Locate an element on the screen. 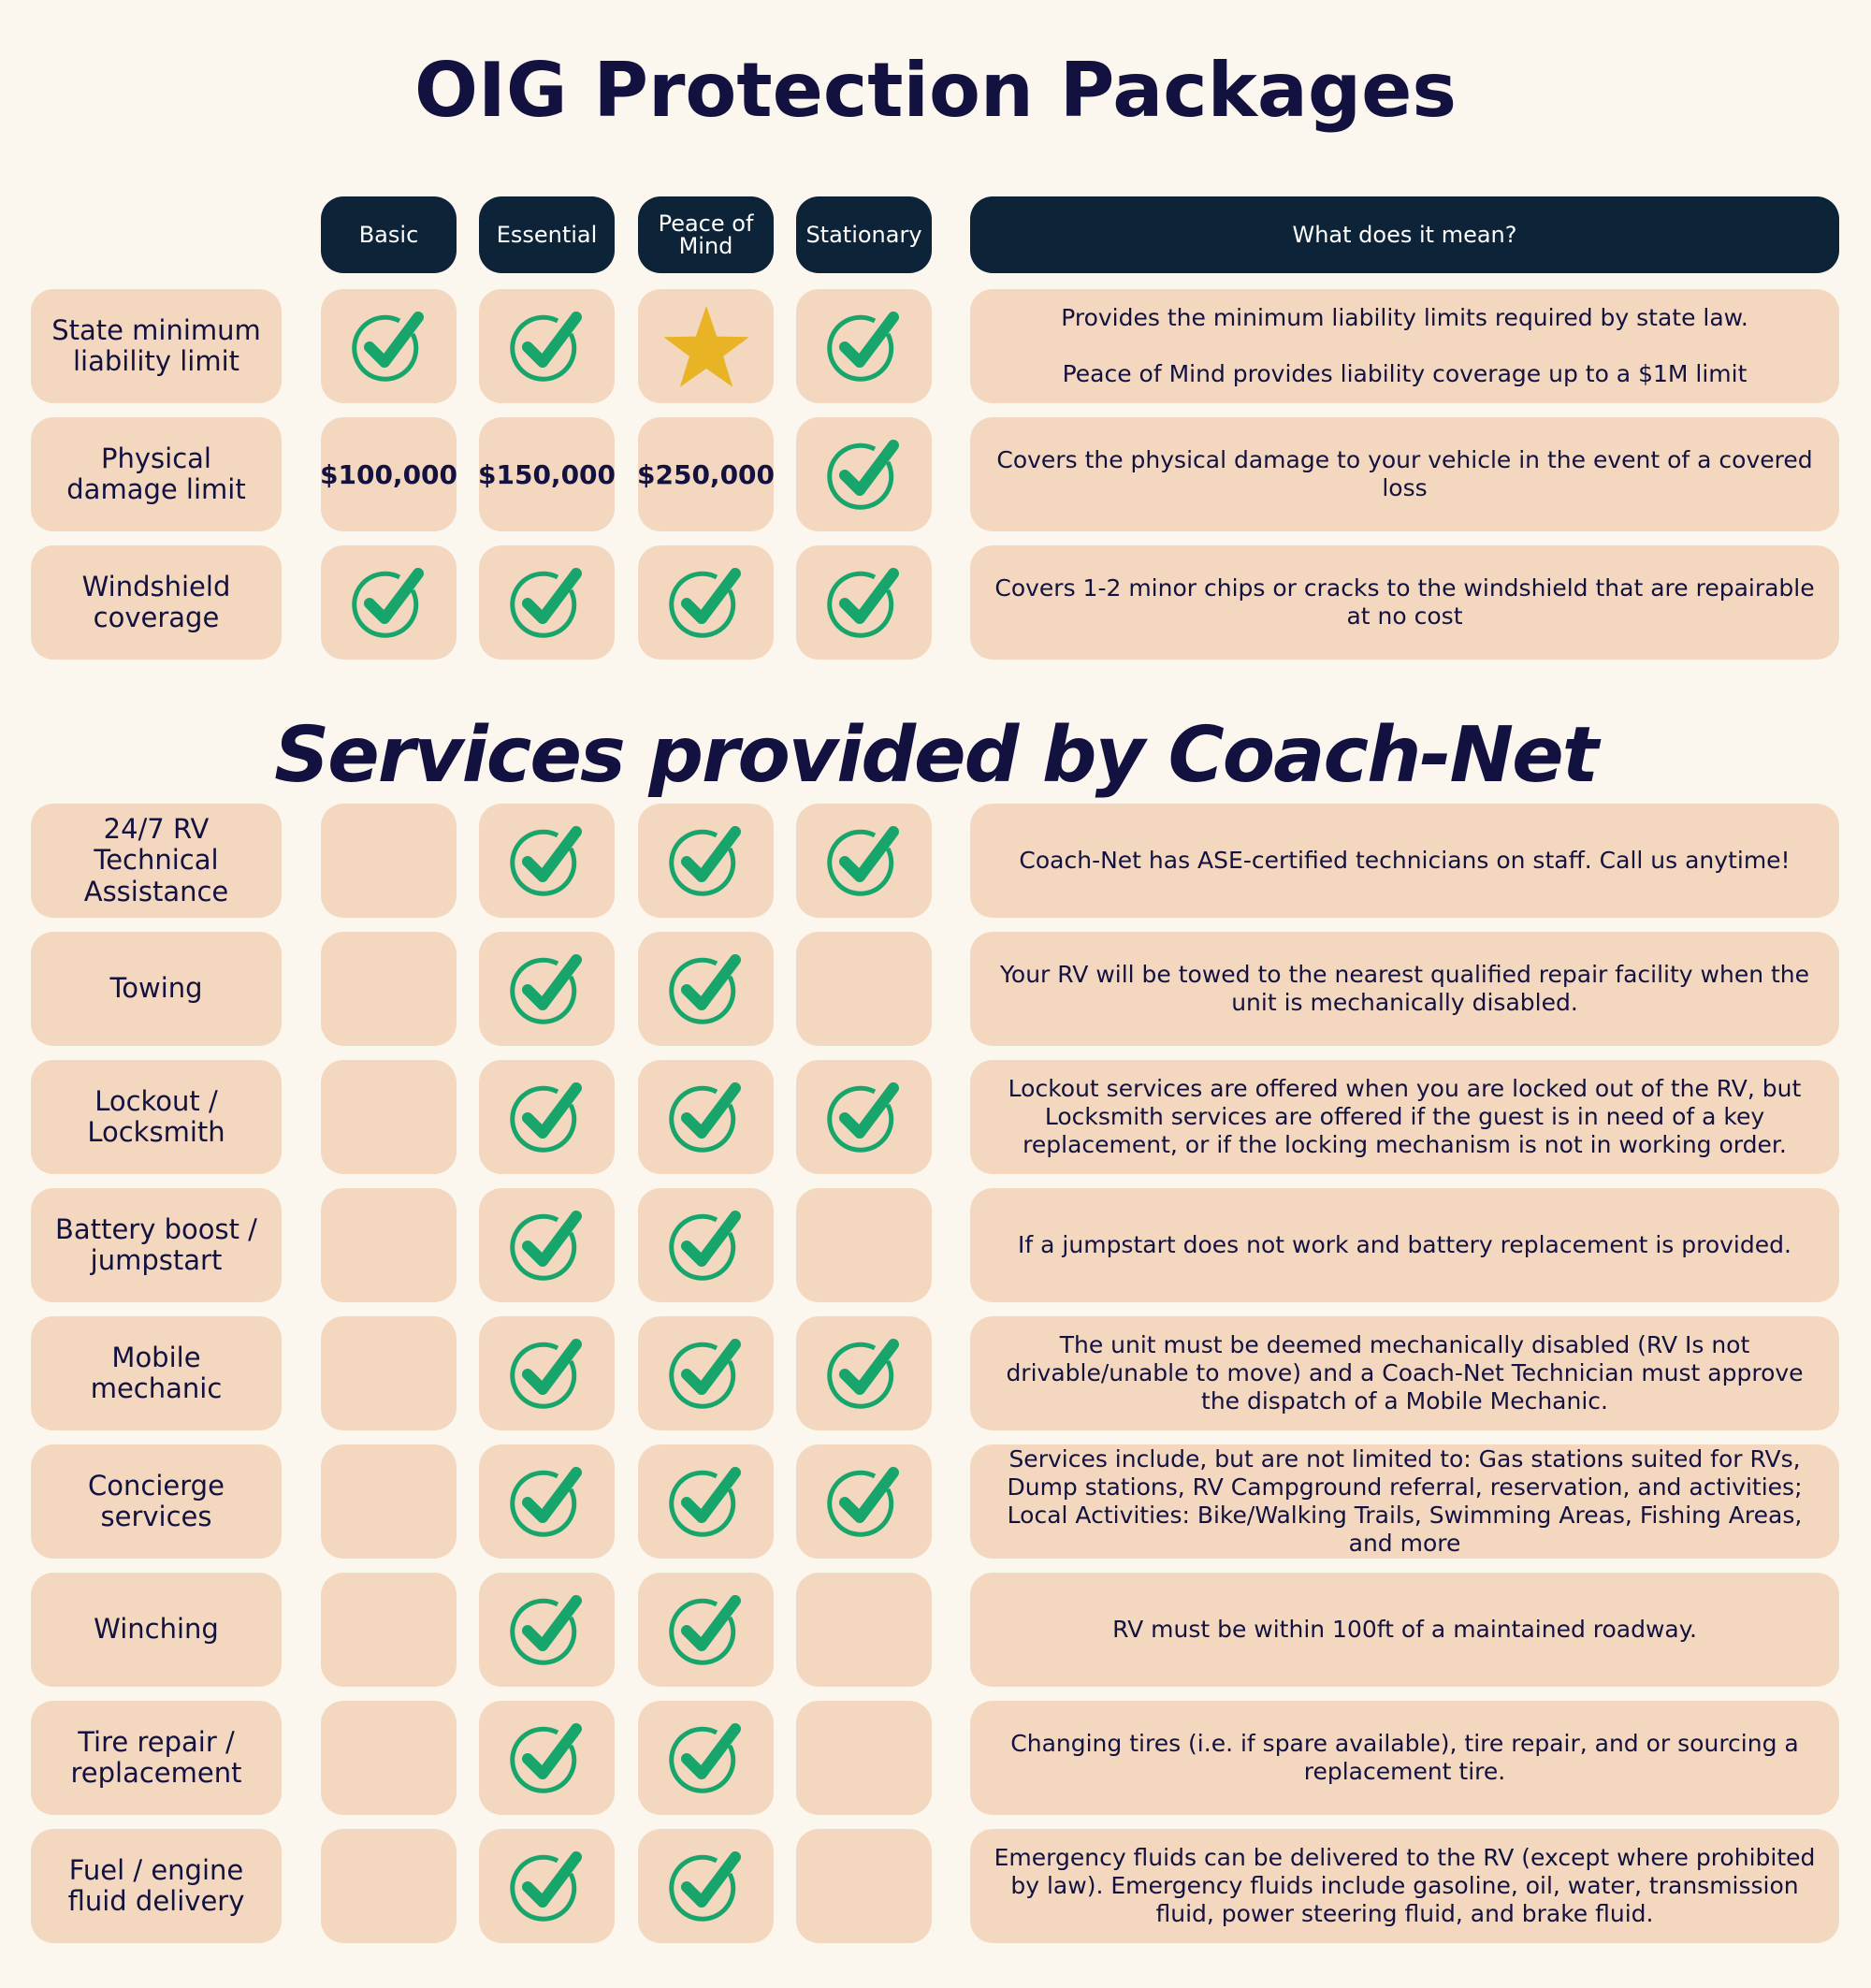 Image resolution: width=1871 pixels, height=1988 pixels. column-header: Basic is located at coordinates (389, 234).